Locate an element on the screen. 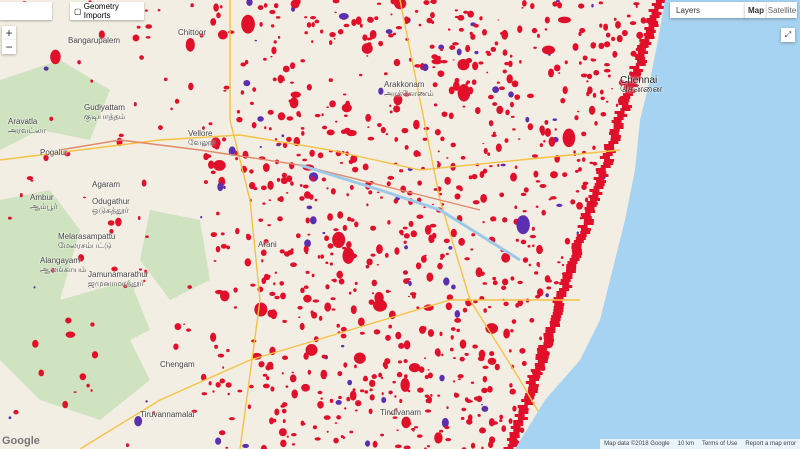 This screenshot has height=449, width=800. place-name: Melarasampattu is located at coordinates (87, 236).